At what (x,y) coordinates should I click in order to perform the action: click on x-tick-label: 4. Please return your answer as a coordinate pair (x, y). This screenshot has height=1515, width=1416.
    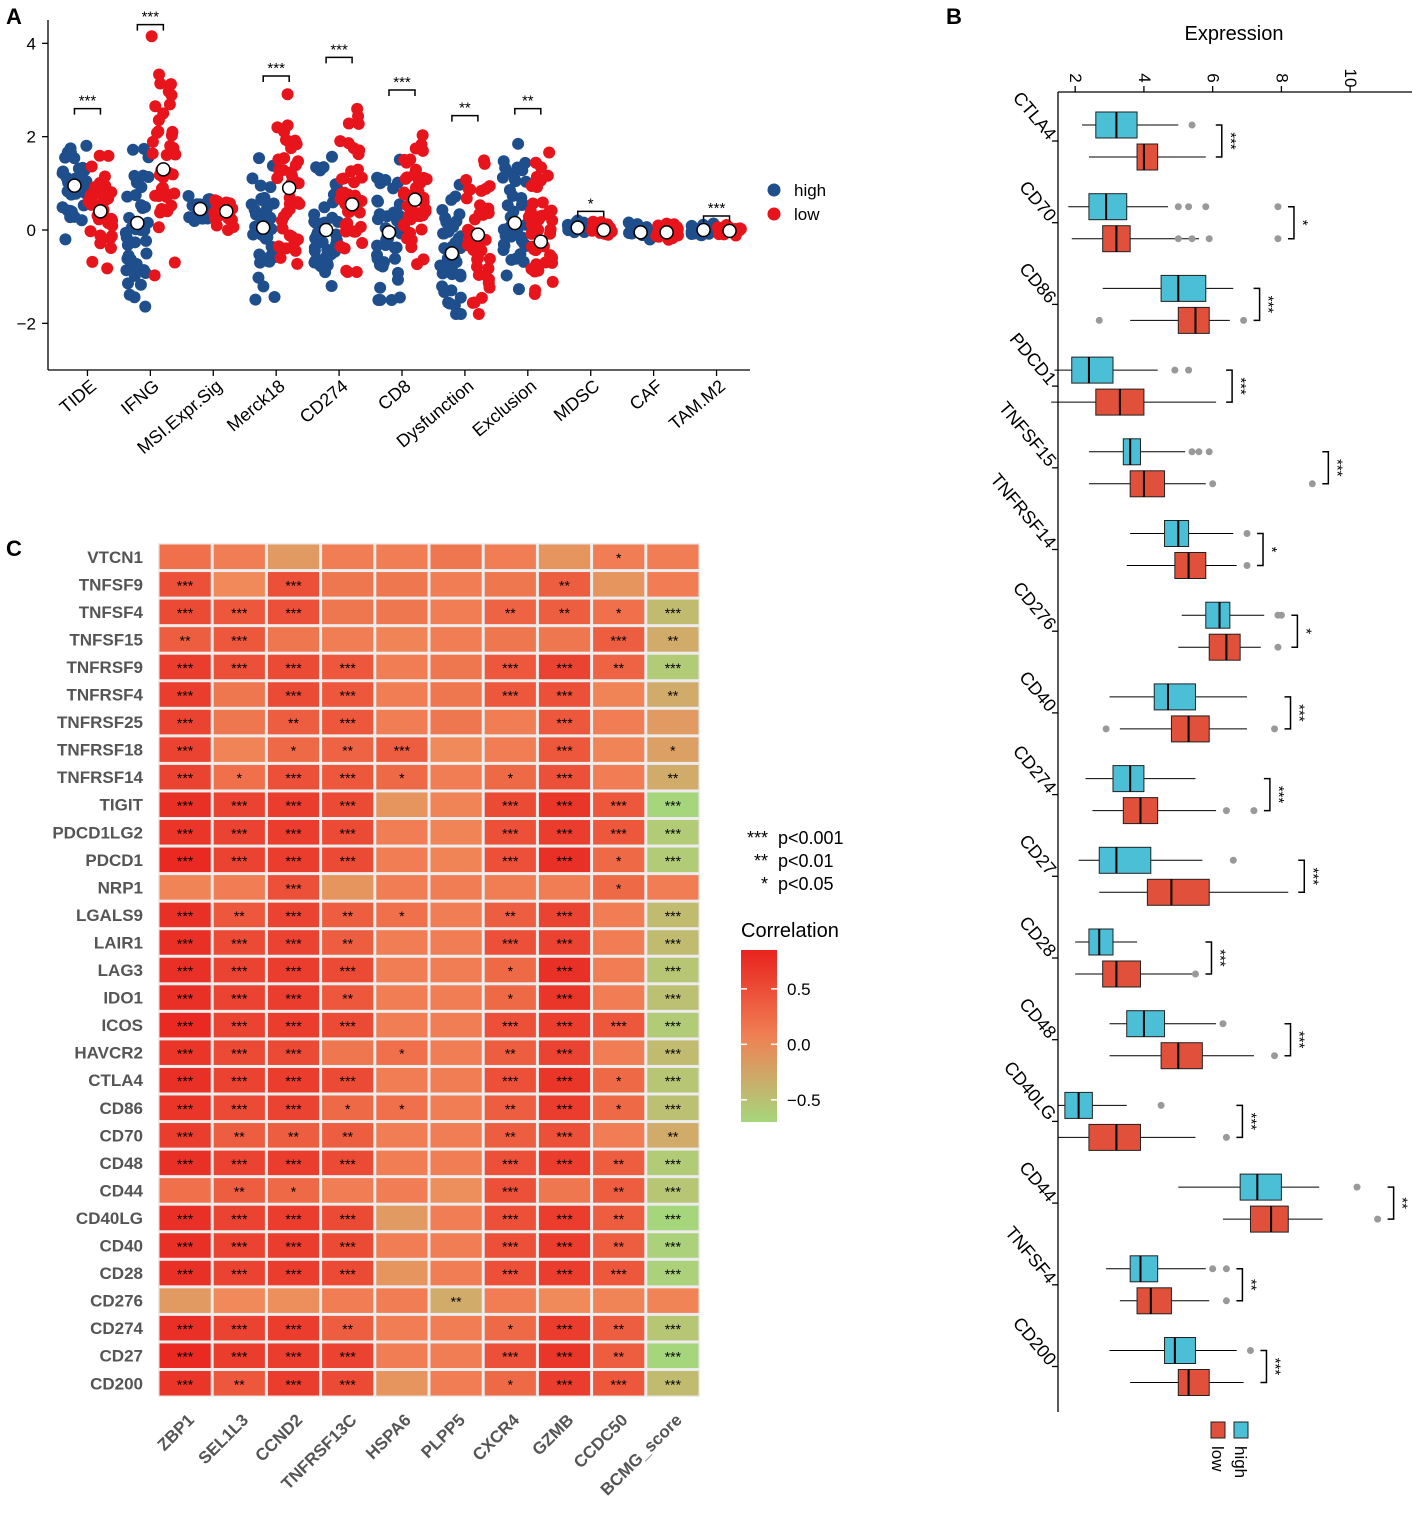
    Looking at the image, I should click on (1144, 77).